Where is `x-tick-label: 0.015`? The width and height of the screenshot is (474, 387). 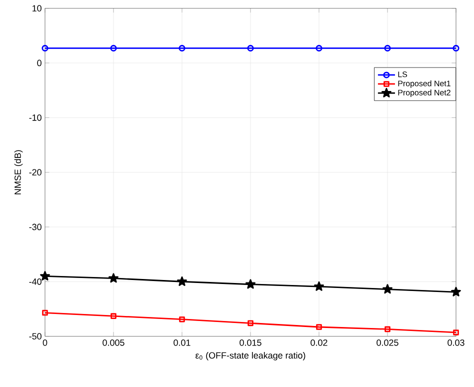
x-tick-label: 0.015 is located at coordinates (251, 342).